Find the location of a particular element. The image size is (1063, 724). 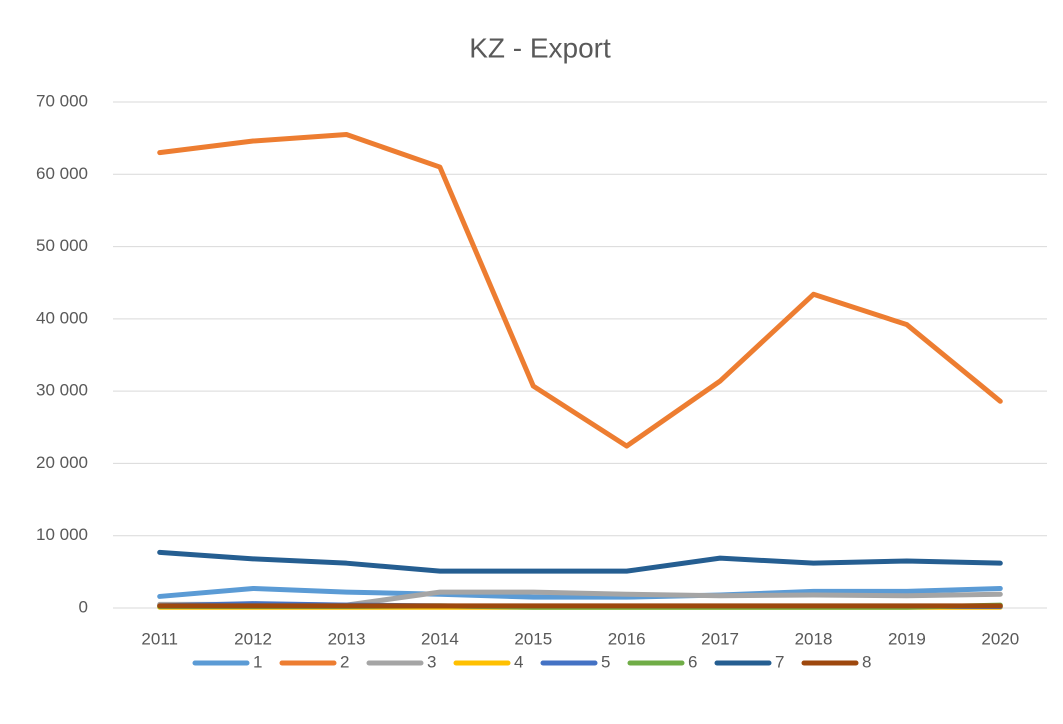

x-tick-label: 2014 is located at coordinates (440, 638).